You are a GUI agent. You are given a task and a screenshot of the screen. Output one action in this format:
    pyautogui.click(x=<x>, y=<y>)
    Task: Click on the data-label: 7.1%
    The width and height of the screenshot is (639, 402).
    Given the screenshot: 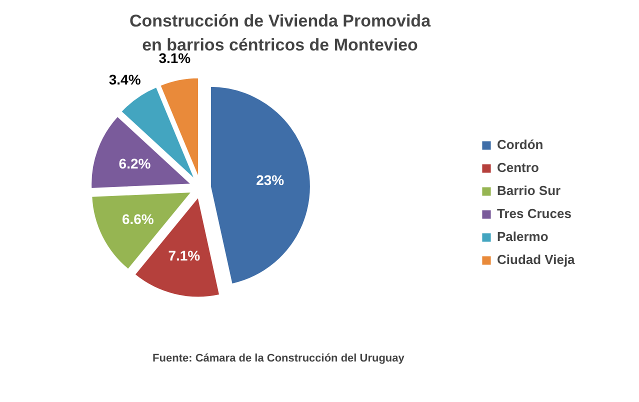 What is the action you would take?
    pyautogui.click(x=184, y=256)
    